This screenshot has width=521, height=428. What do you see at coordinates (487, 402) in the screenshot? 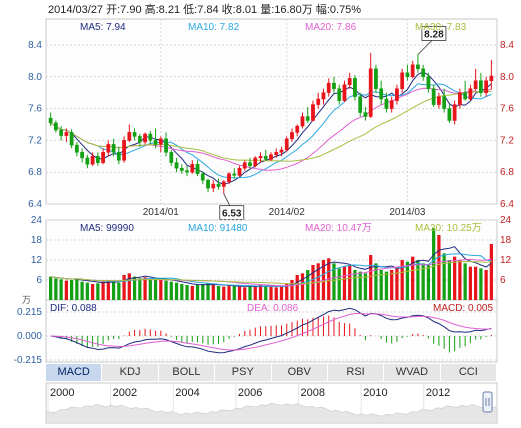
I see `overview-scroll-handle` at bounding box center [487, 402].